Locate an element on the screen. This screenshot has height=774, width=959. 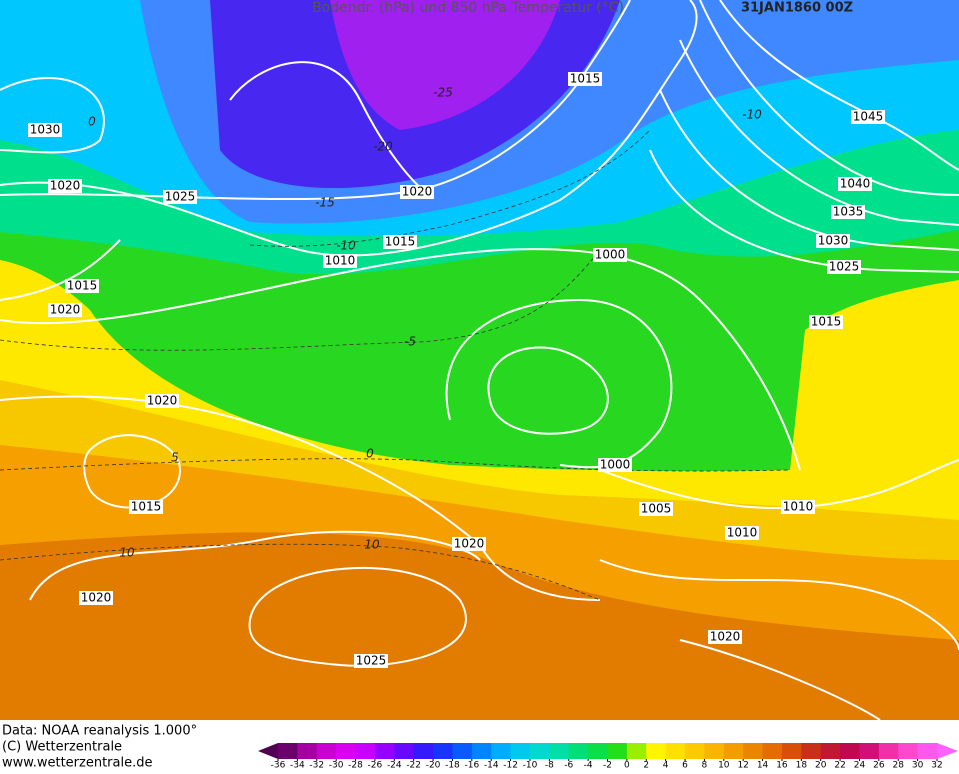
colorbar-tick-label: -24 is located at coordinates (394, 766).